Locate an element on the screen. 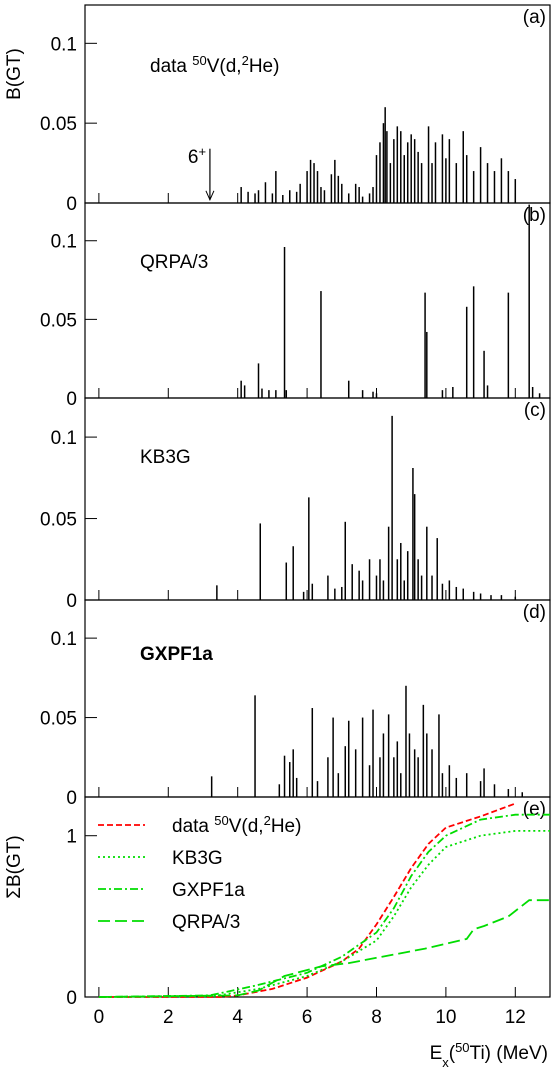 This screenshot has width=551, height=1069. x-axis-label-part: x is located at coordinates (445, 1062).